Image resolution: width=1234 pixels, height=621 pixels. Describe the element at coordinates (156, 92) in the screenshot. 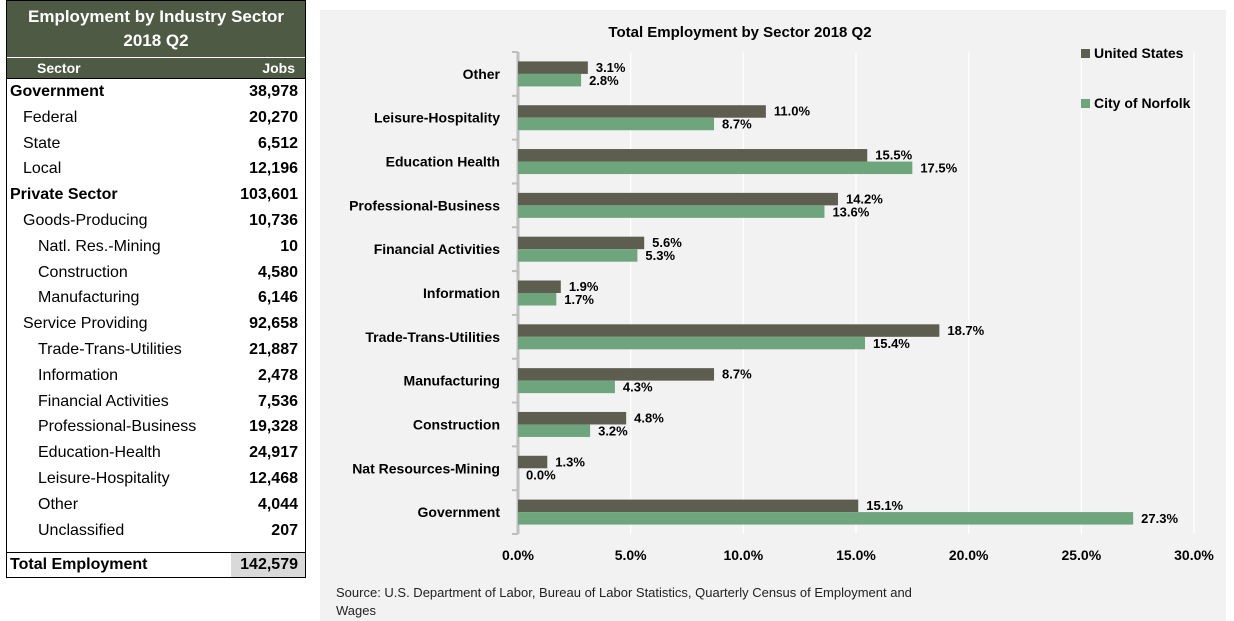

I see `table-row: Government 38,978` at that location.